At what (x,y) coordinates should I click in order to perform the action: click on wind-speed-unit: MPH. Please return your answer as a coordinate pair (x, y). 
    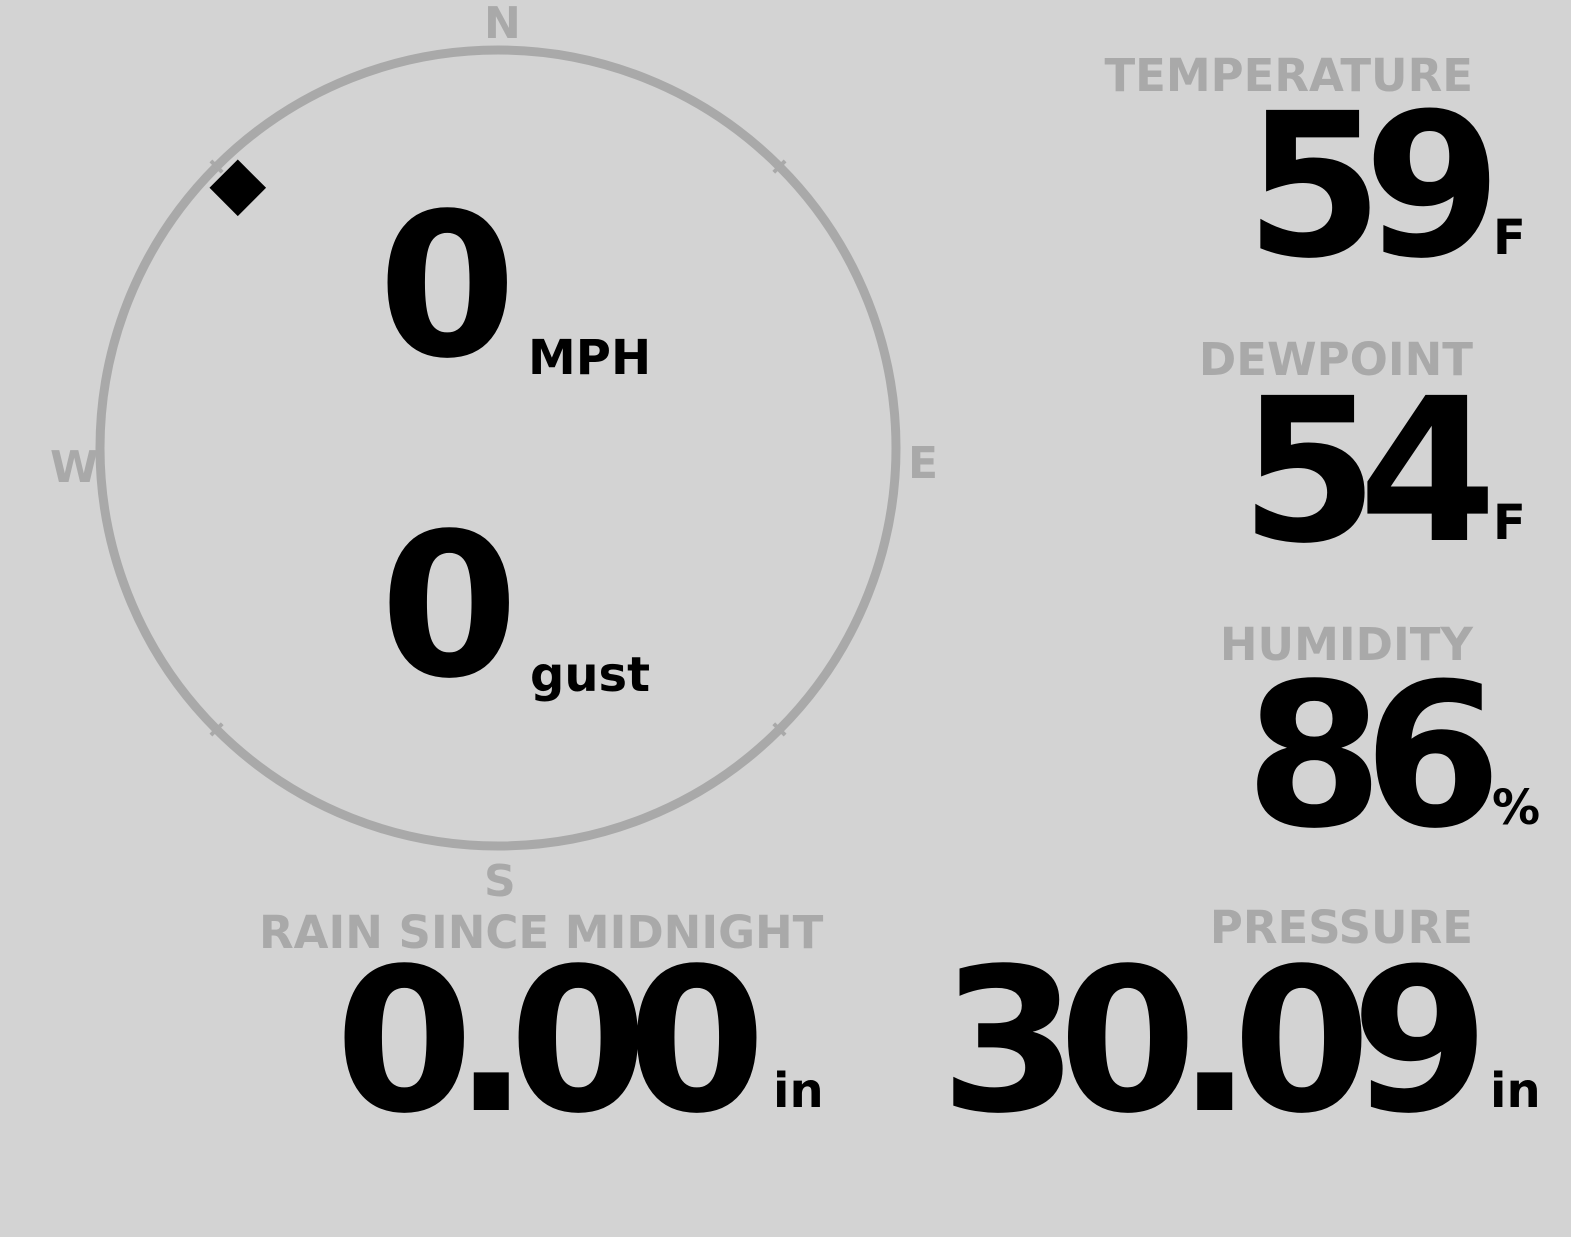
    Looking at the image, I should click on (590, 358).